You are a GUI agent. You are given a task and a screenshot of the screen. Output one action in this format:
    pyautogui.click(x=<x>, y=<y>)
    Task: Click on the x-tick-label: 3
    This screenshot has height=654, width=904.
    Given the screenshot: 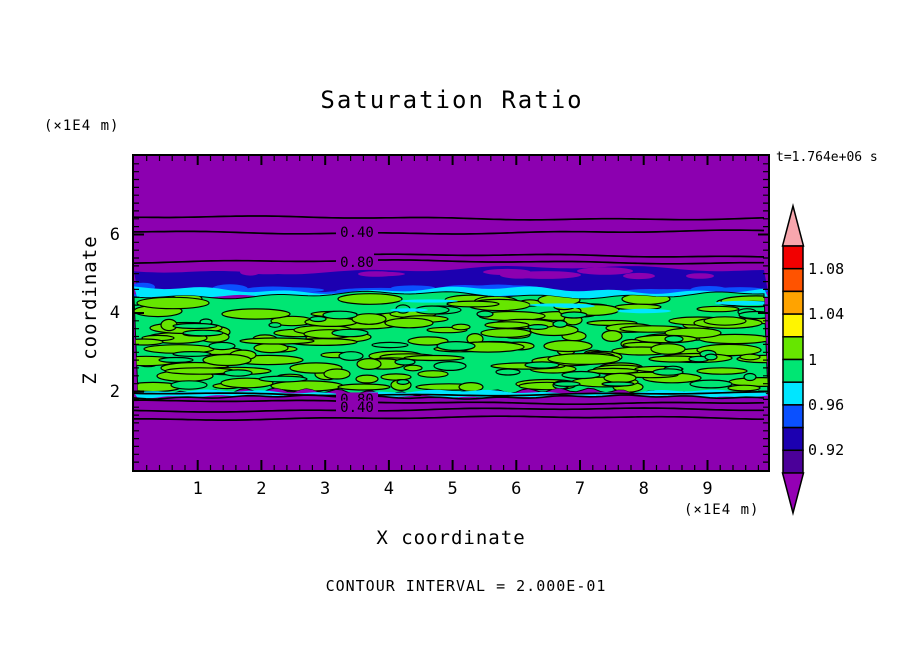 What is the action you would take?
    pyautogui.click(x=325, y=489)
    